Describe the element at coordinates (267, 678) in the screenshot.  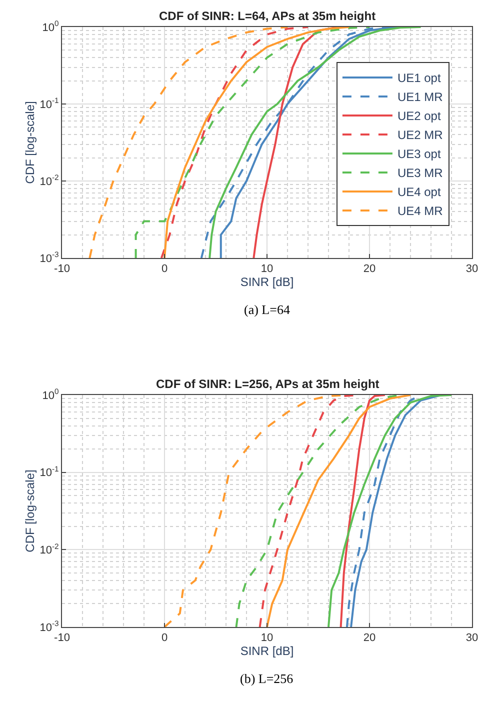
I see `text: (b) L=256` at that location.